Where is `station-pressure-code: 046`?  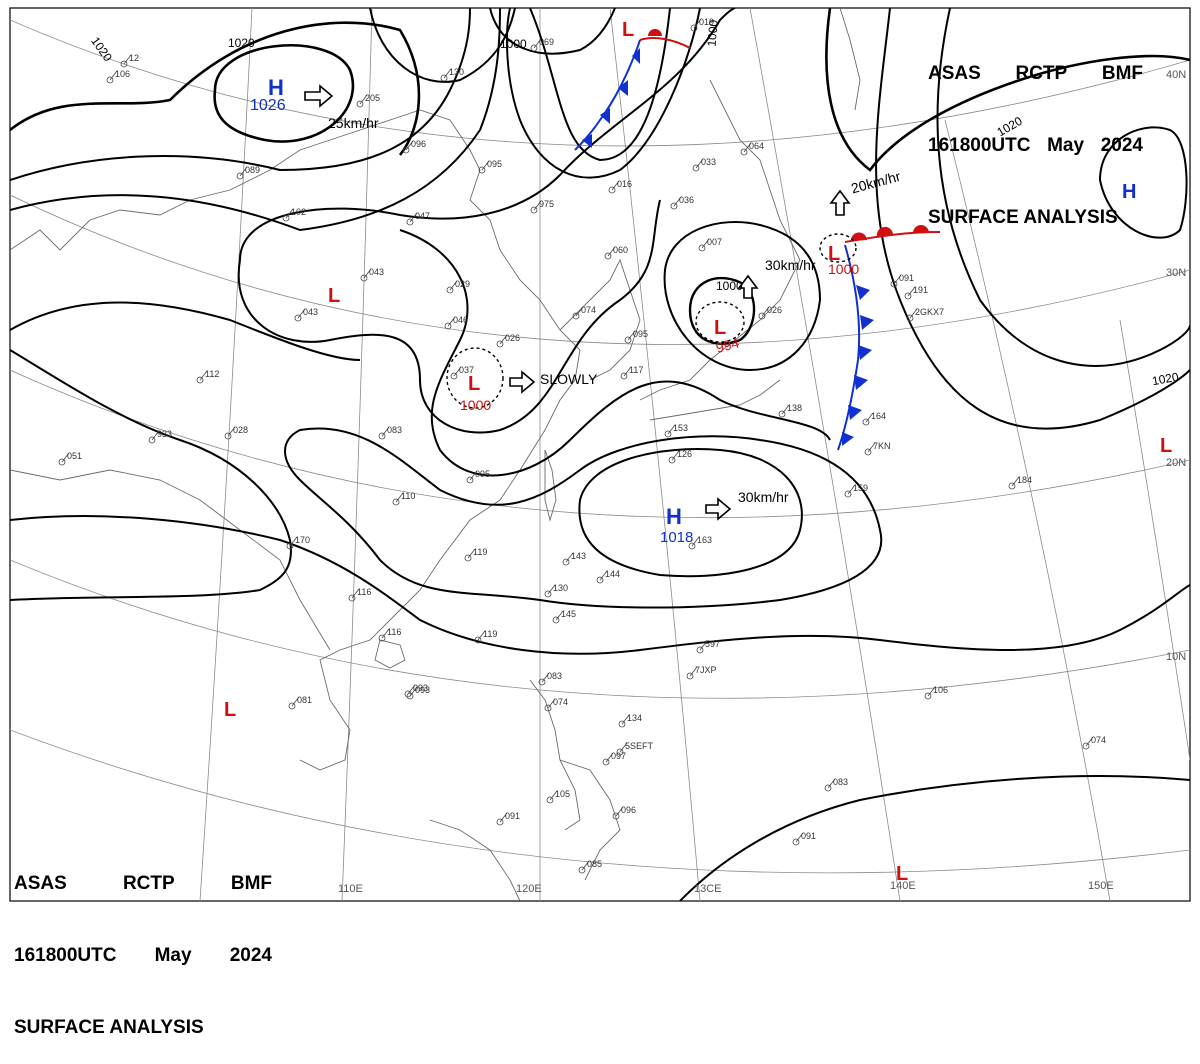 station-pressure-code: 046 is located at coordinates (460, 320).